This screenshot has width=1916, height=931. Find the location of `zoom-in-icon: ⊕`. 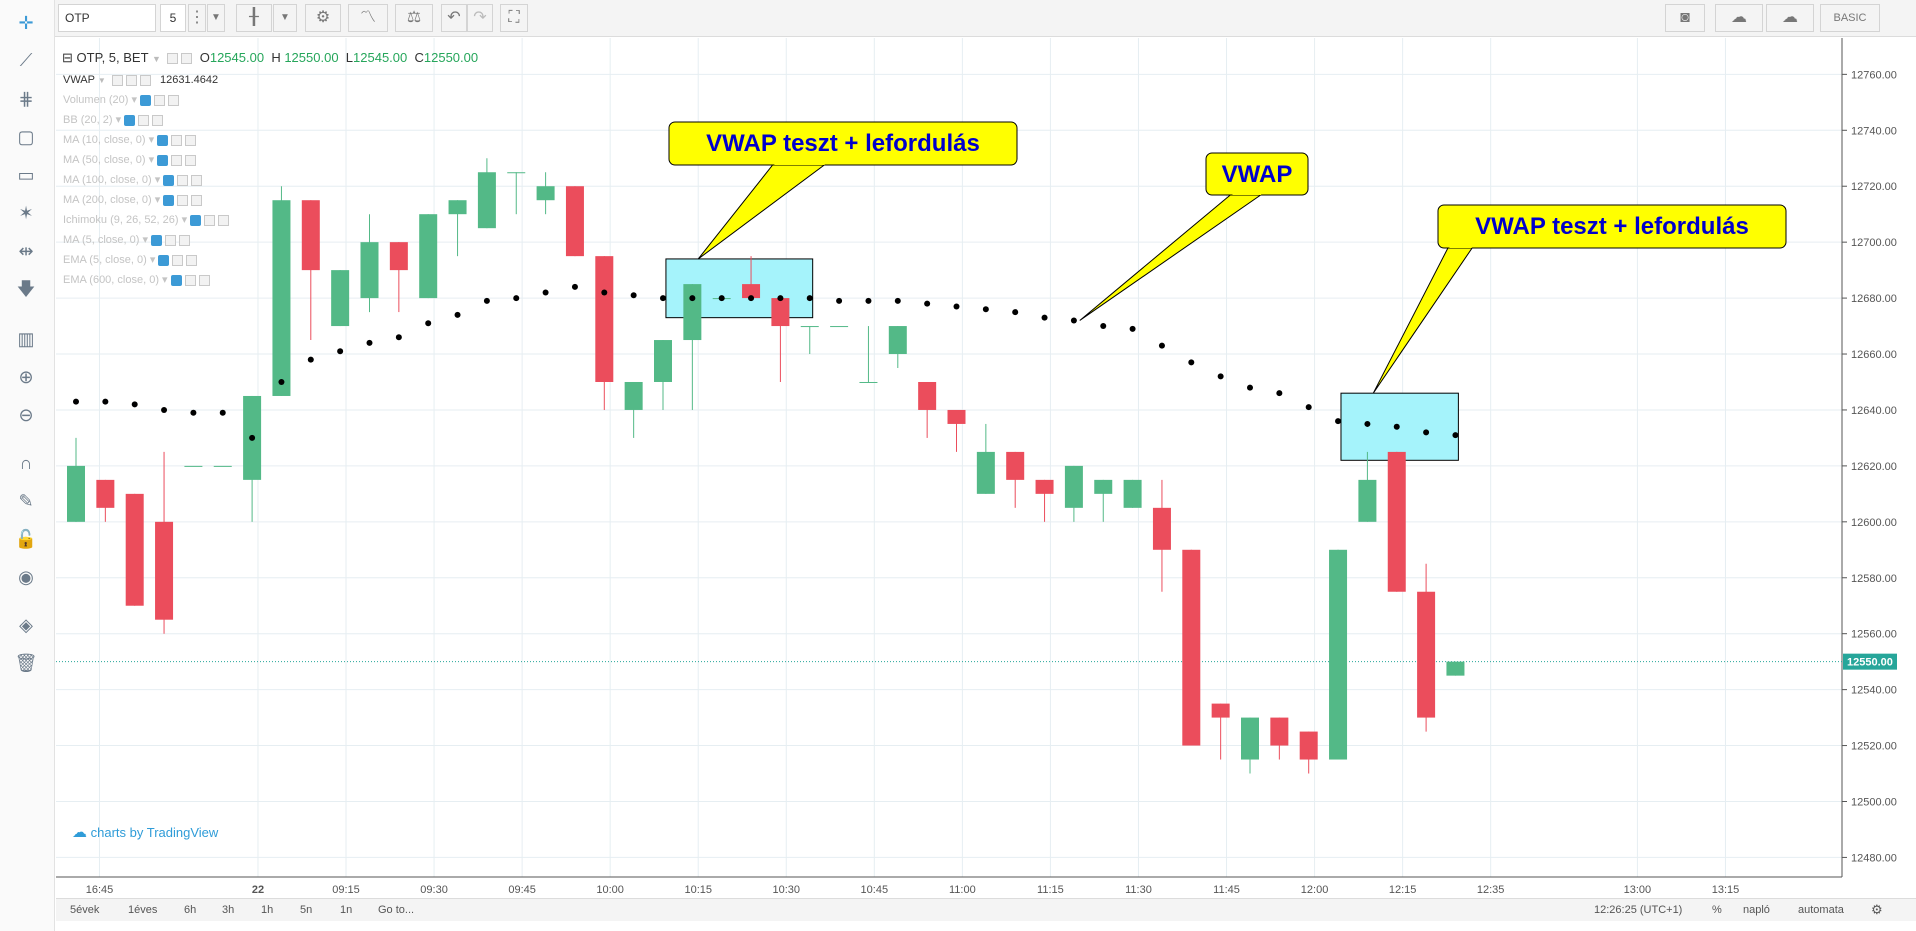

zoom-in-icon: ⊕ is located at coordinates (26, 377).